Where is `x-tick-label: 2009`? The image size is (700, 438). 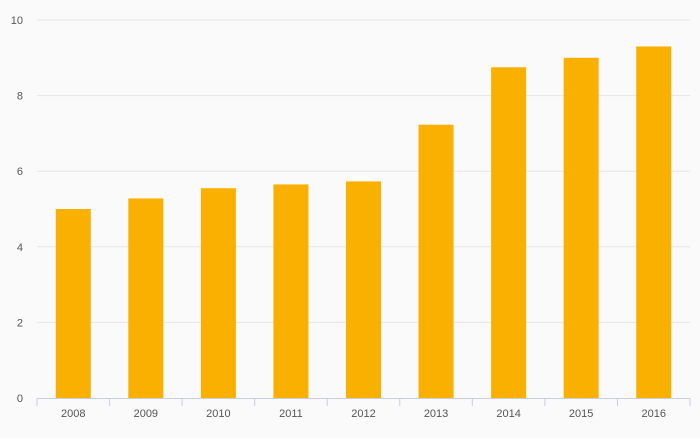
x-tick-label: 2009 is located at coordinates (146, 414).